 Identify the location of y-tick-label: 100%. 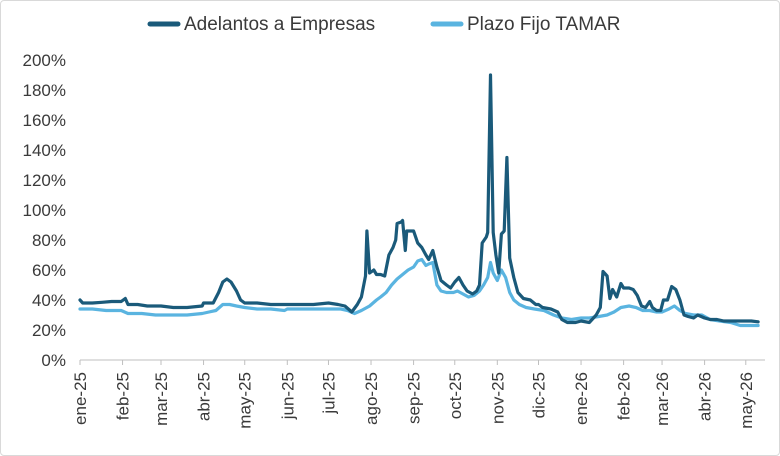
(44, 210).